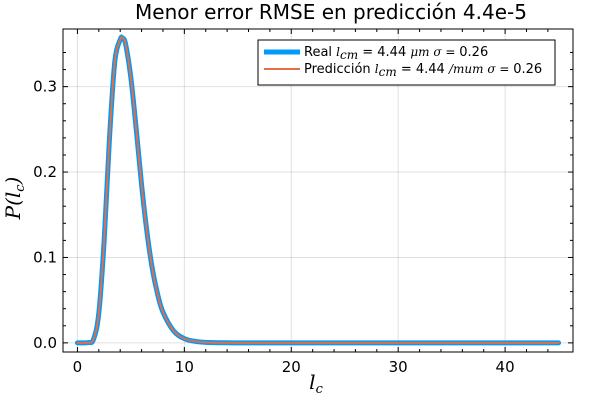  I want to click on chart-title: Menor error RMSE en predicción 4.4e-5, so click(331, 12).